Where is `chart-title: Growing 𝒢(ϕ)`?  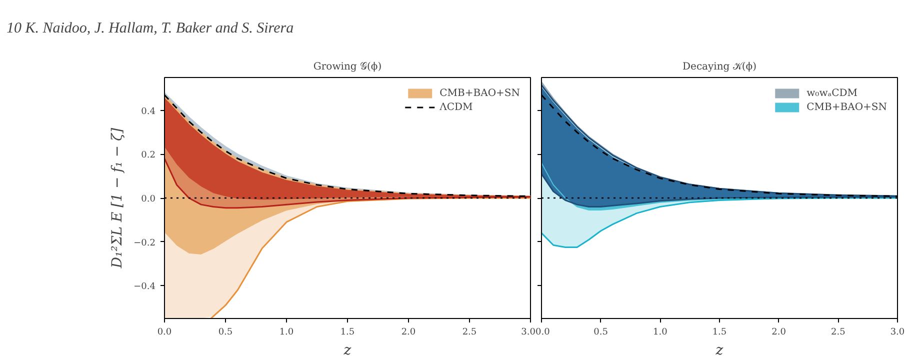 chart-title: Growing 𝒢(ϕ) is located at coordinates (347, 67).